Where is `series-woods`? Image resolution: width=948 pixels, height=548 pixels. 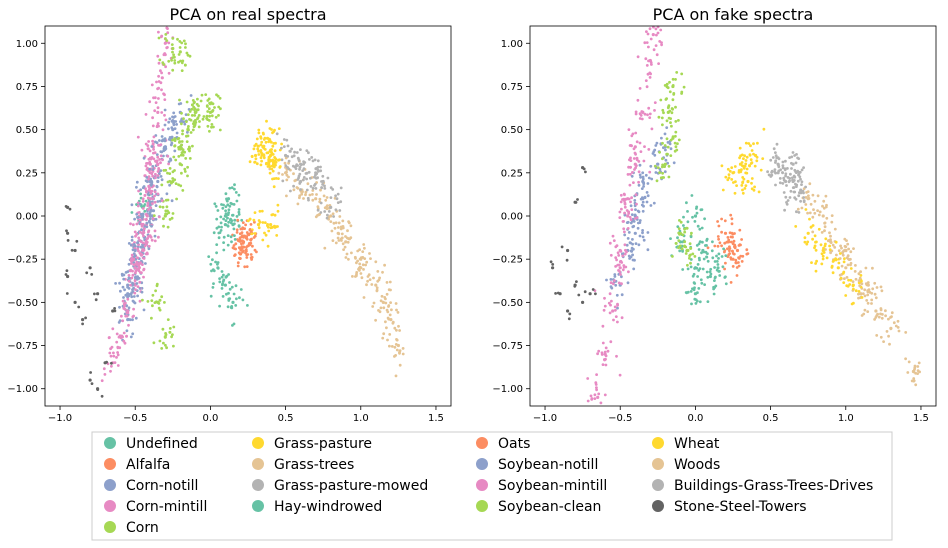 series-woods is located at coordinates (361, 270).